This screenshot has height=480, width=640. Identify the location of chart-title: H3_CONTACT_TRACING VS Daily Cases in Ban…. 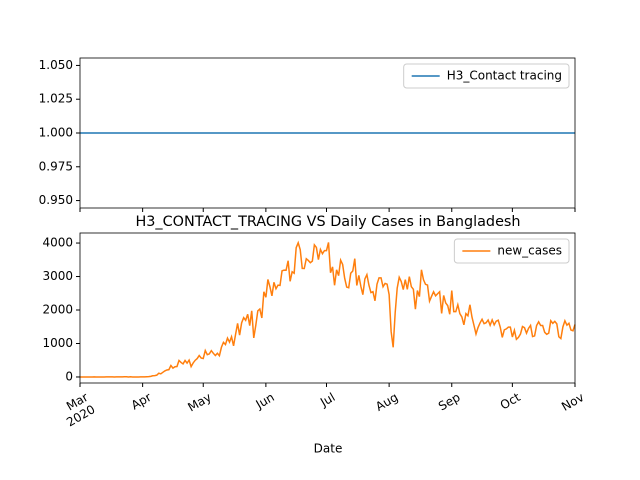
(327, 222).